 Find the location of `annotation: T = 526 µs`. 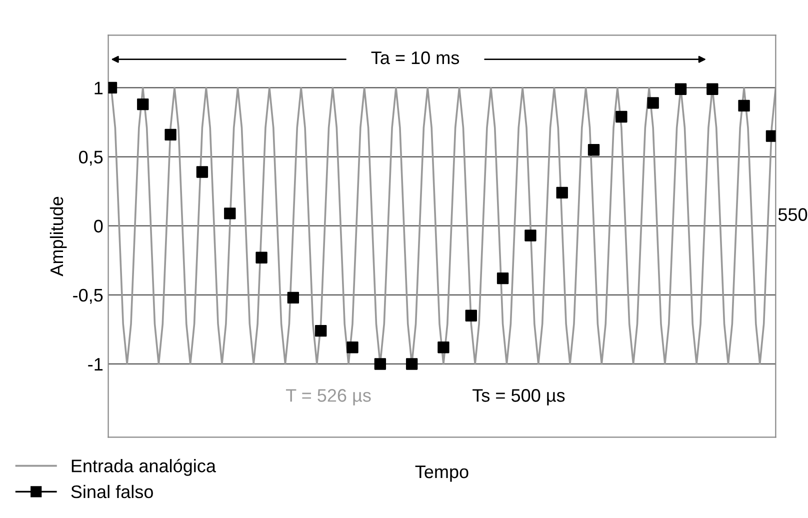

annotation: T = 526 µs is located at coordinates (328, 397).